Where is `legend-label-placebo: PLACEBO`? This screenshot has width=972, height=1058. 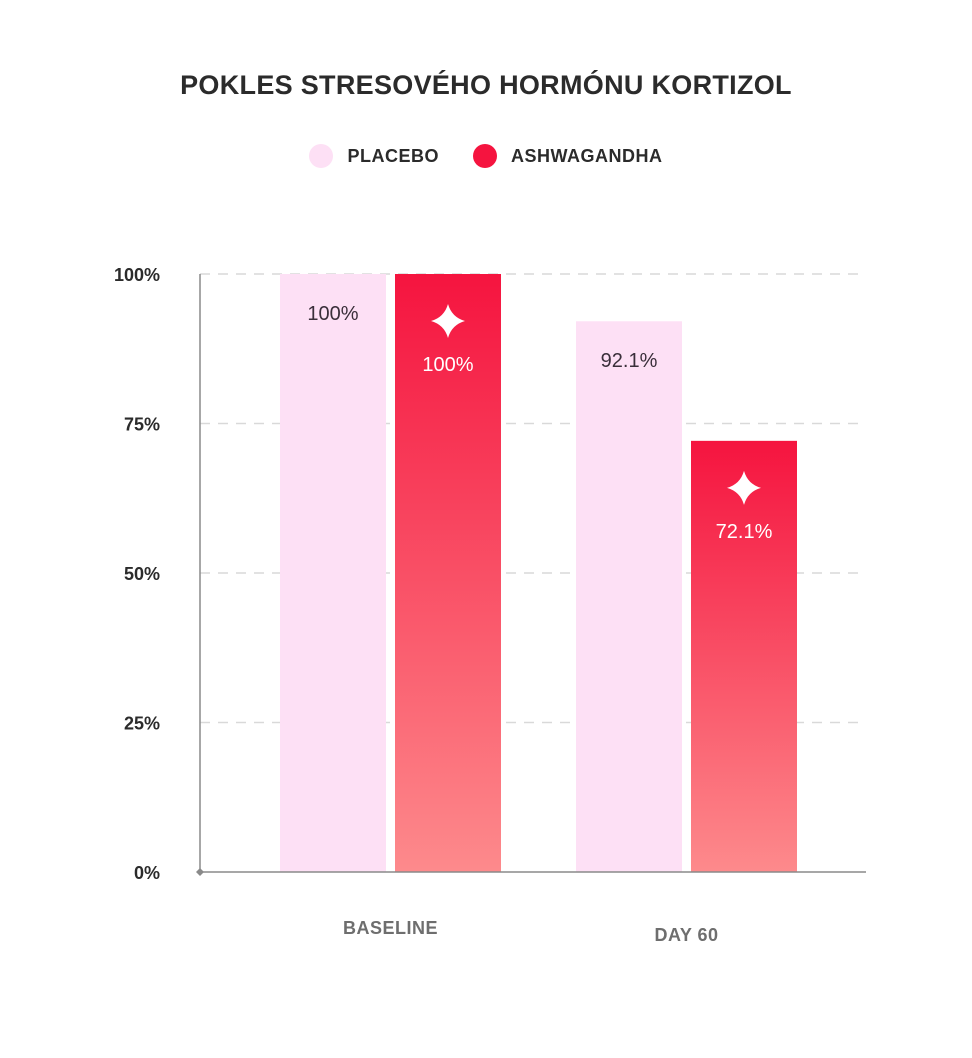 legend-label-placebo: PLACEBO is located at coordinates (393, 155).